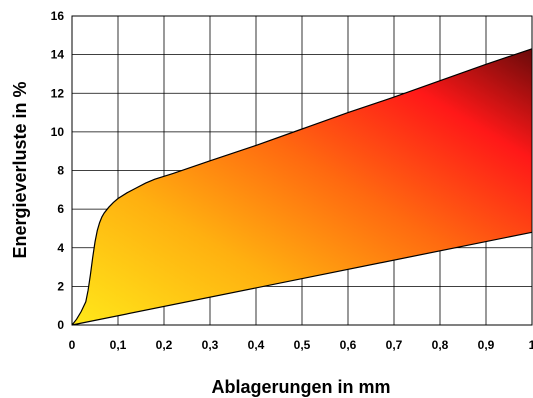  Describe the element at coordinates (440, 345) in the screenshot. I see `x-tick-label: 0,8` at that location.